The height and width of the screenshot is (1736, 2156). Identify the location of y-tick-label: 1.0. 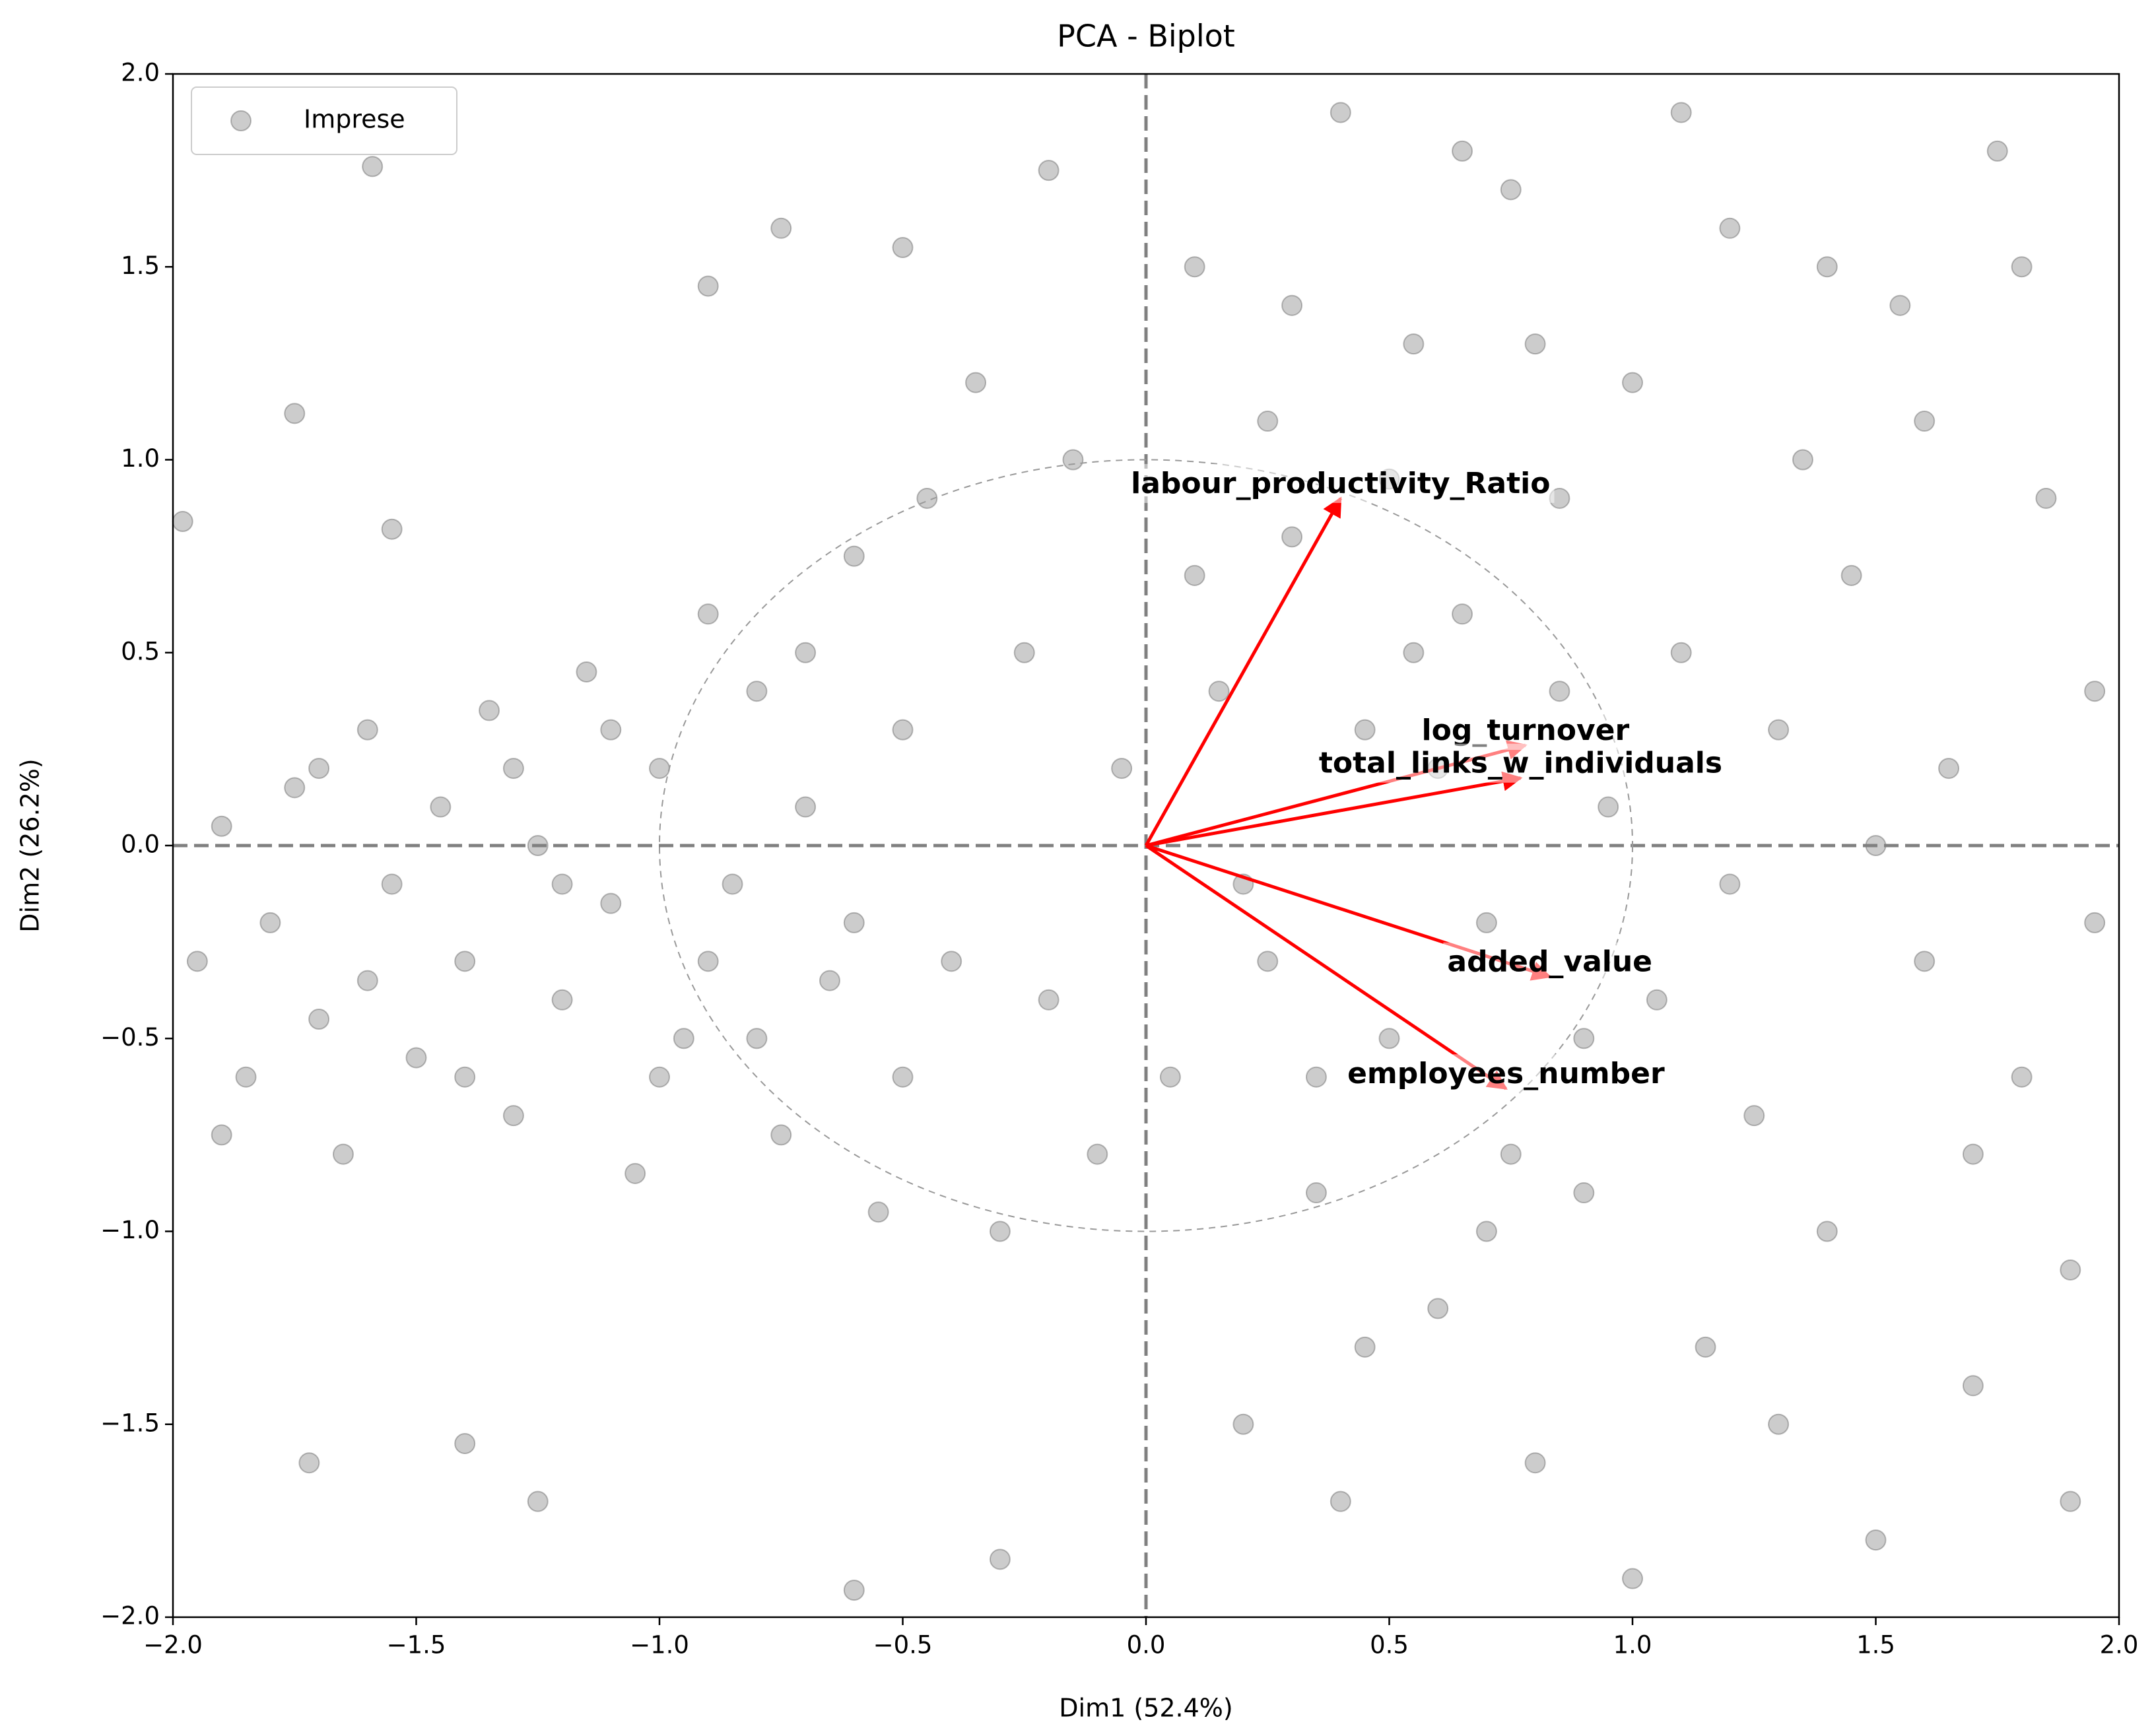
(140, 458).